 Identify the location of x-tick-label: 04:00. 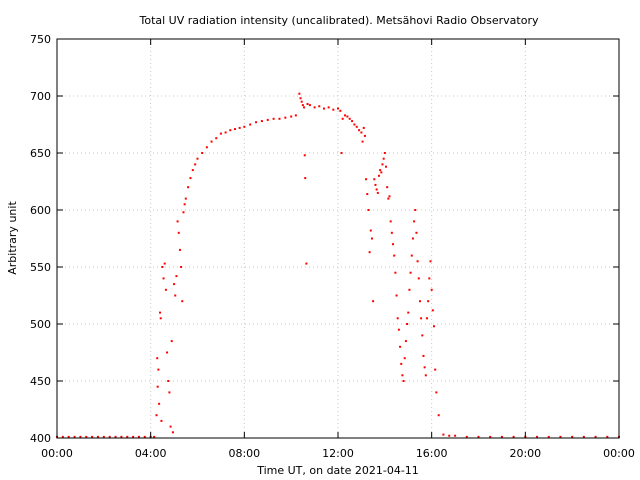
(151, 453).